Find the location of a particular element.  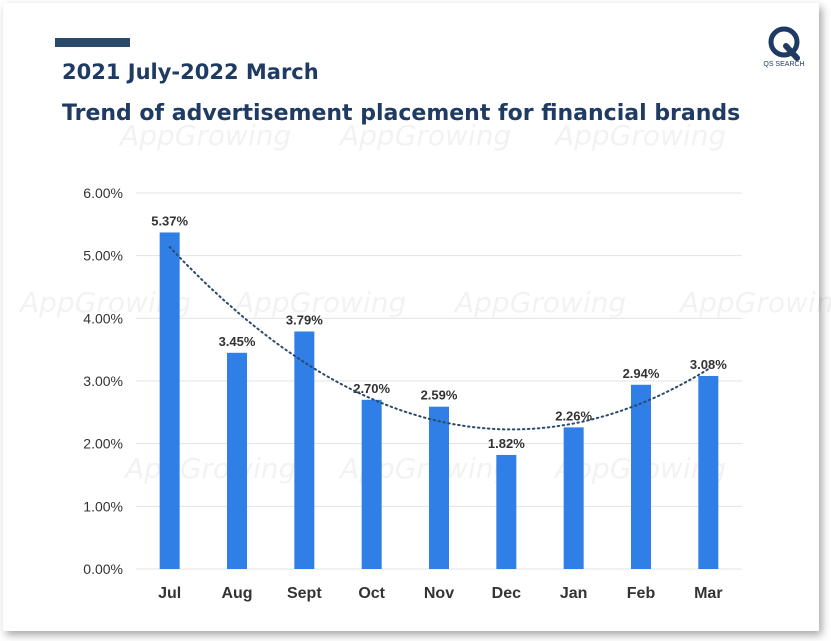

y-tick-label: 5.00% is located at coordinates (103, 256).